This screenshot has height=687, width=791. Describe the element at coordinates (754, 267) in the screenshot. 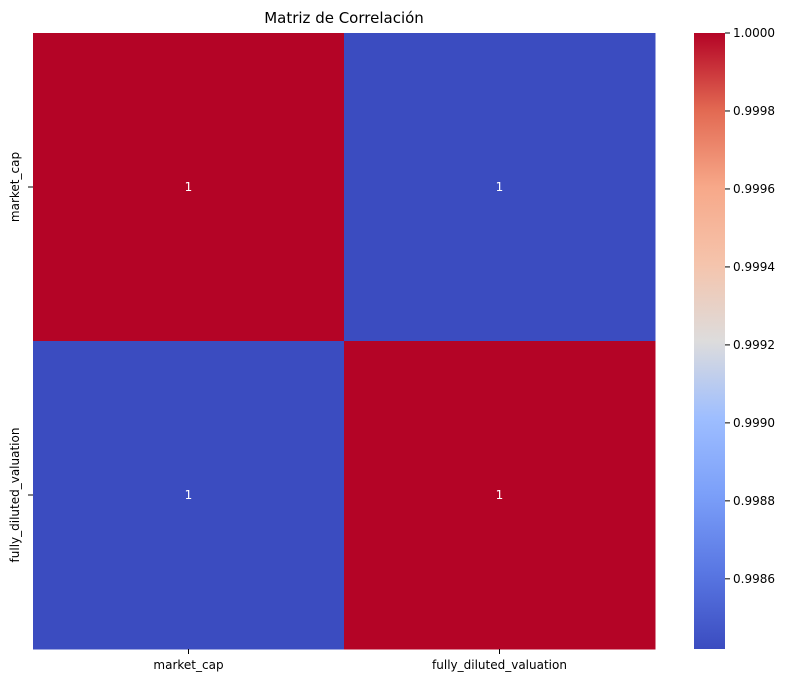

I see `colorbar-tick-label: 0.9994` at that location.